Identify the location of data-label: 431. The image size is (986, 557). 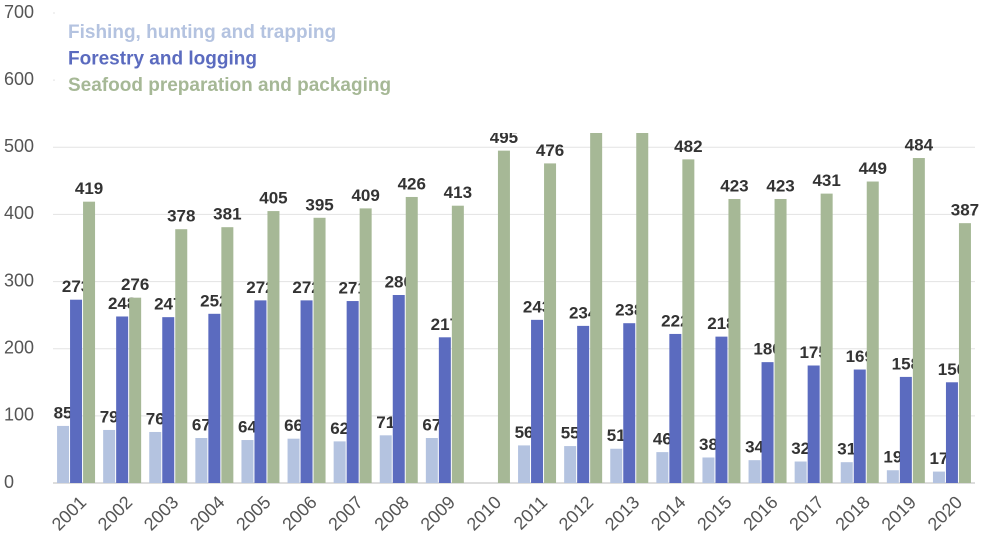
(826, 180).